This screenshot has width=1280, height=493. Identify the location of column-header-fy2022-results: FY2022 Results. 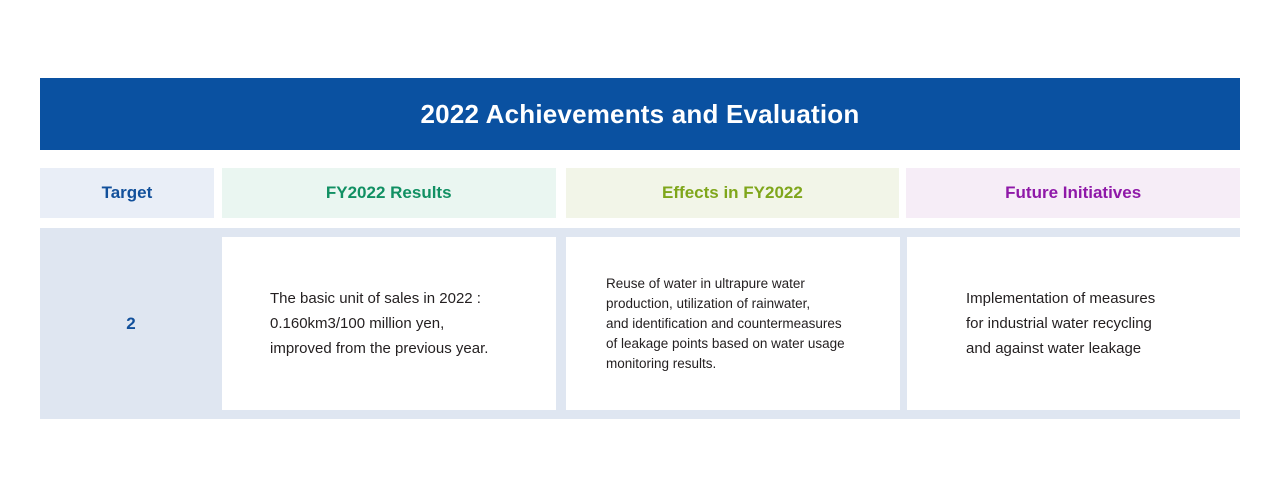
(388, 193).